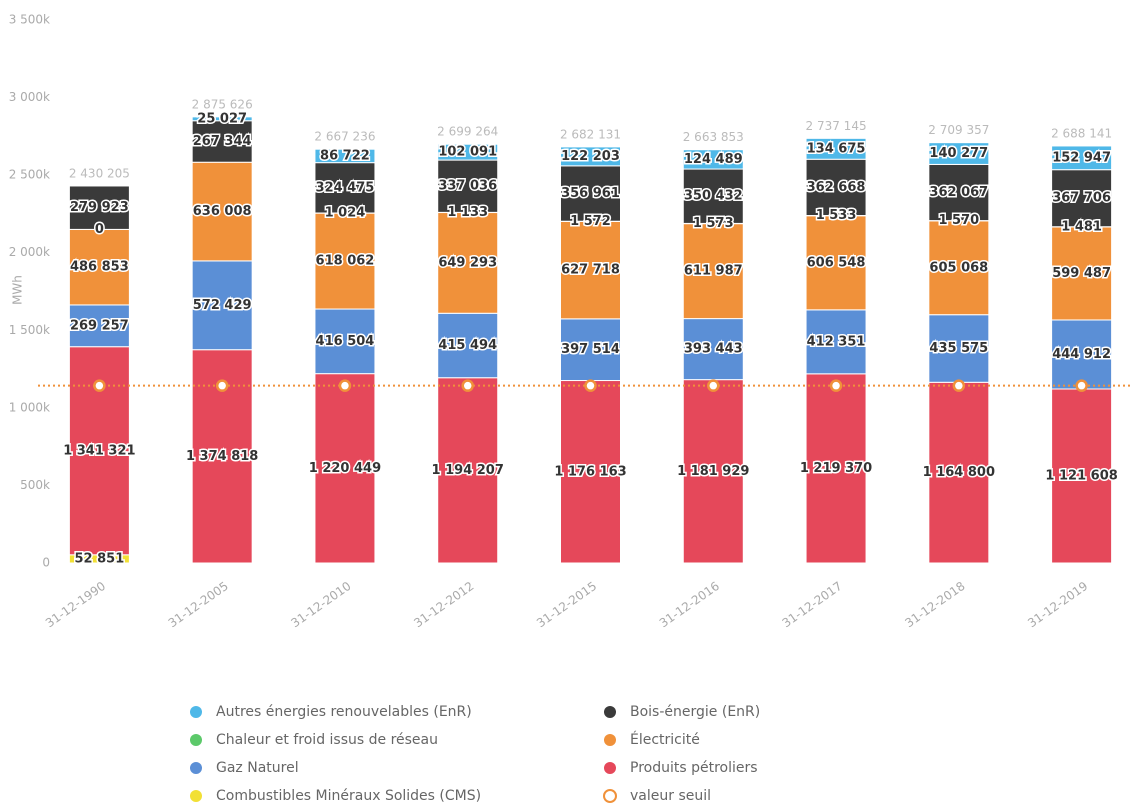  What do you see at coordinates (29, 407) in the screenshot?
I see `y-tick-label: 1 000k` at bounding box center [29, 407].